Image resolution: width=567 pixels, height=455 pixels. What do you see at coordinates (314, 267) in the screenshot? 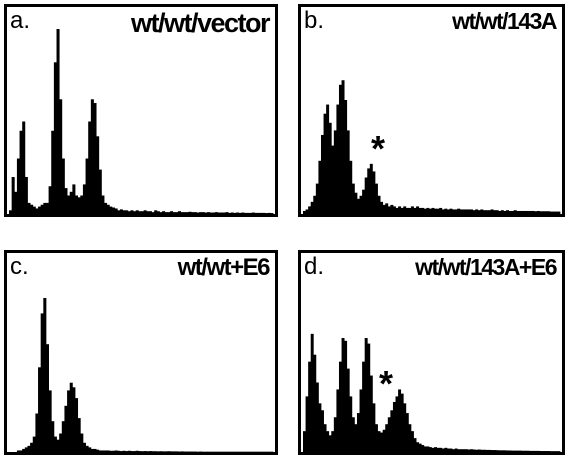
I see `panel-letter-d: d.` at bounding box center [314, 267].